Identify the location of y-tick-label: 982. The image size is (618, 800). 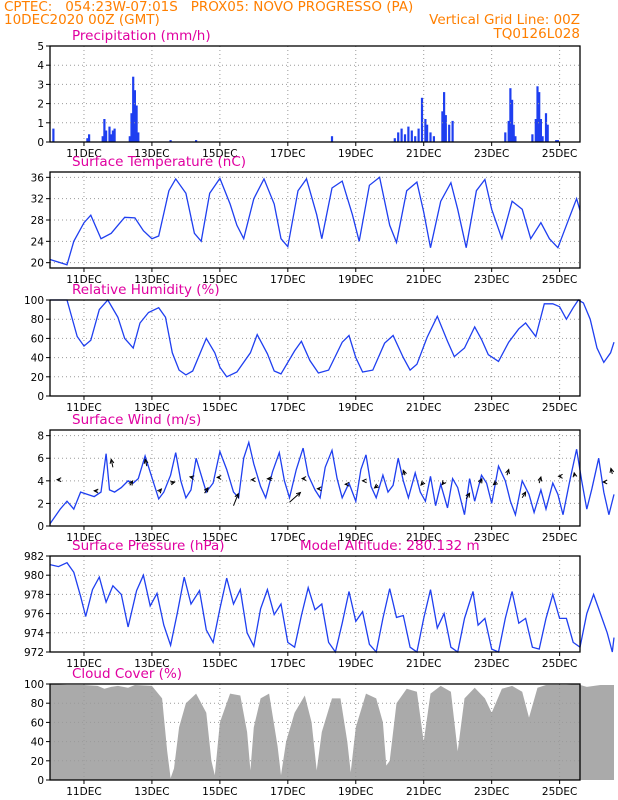
(34, 557).